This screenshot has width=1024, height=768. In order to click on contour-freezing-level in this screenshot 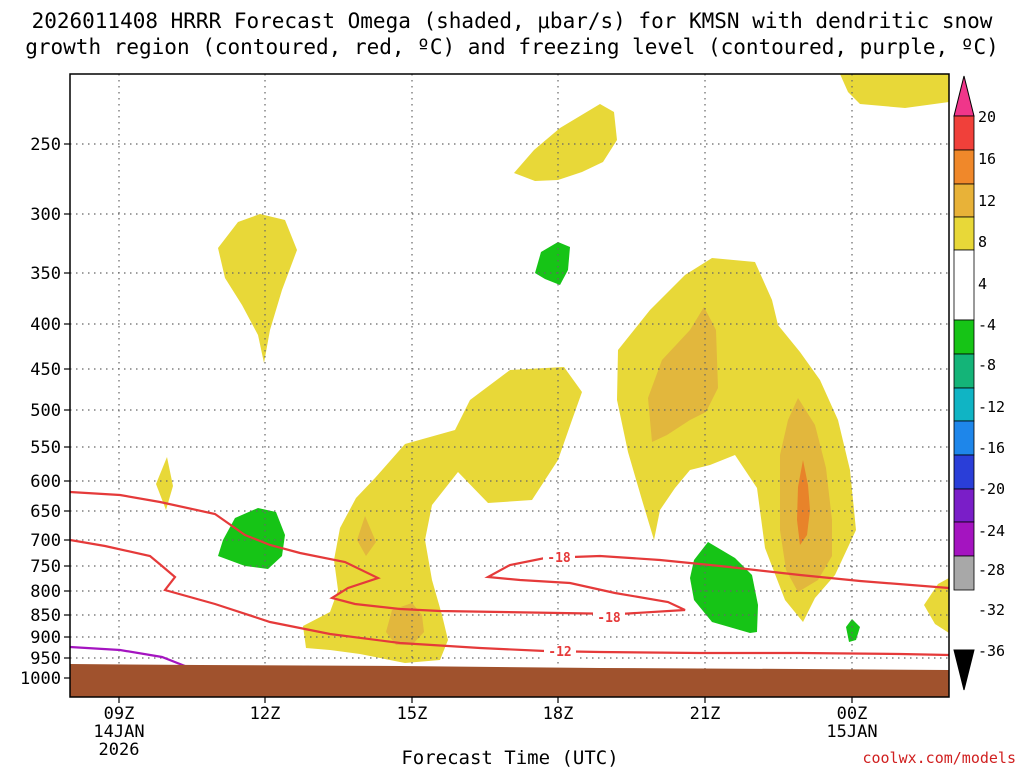, I will do `click(128, 656)`.